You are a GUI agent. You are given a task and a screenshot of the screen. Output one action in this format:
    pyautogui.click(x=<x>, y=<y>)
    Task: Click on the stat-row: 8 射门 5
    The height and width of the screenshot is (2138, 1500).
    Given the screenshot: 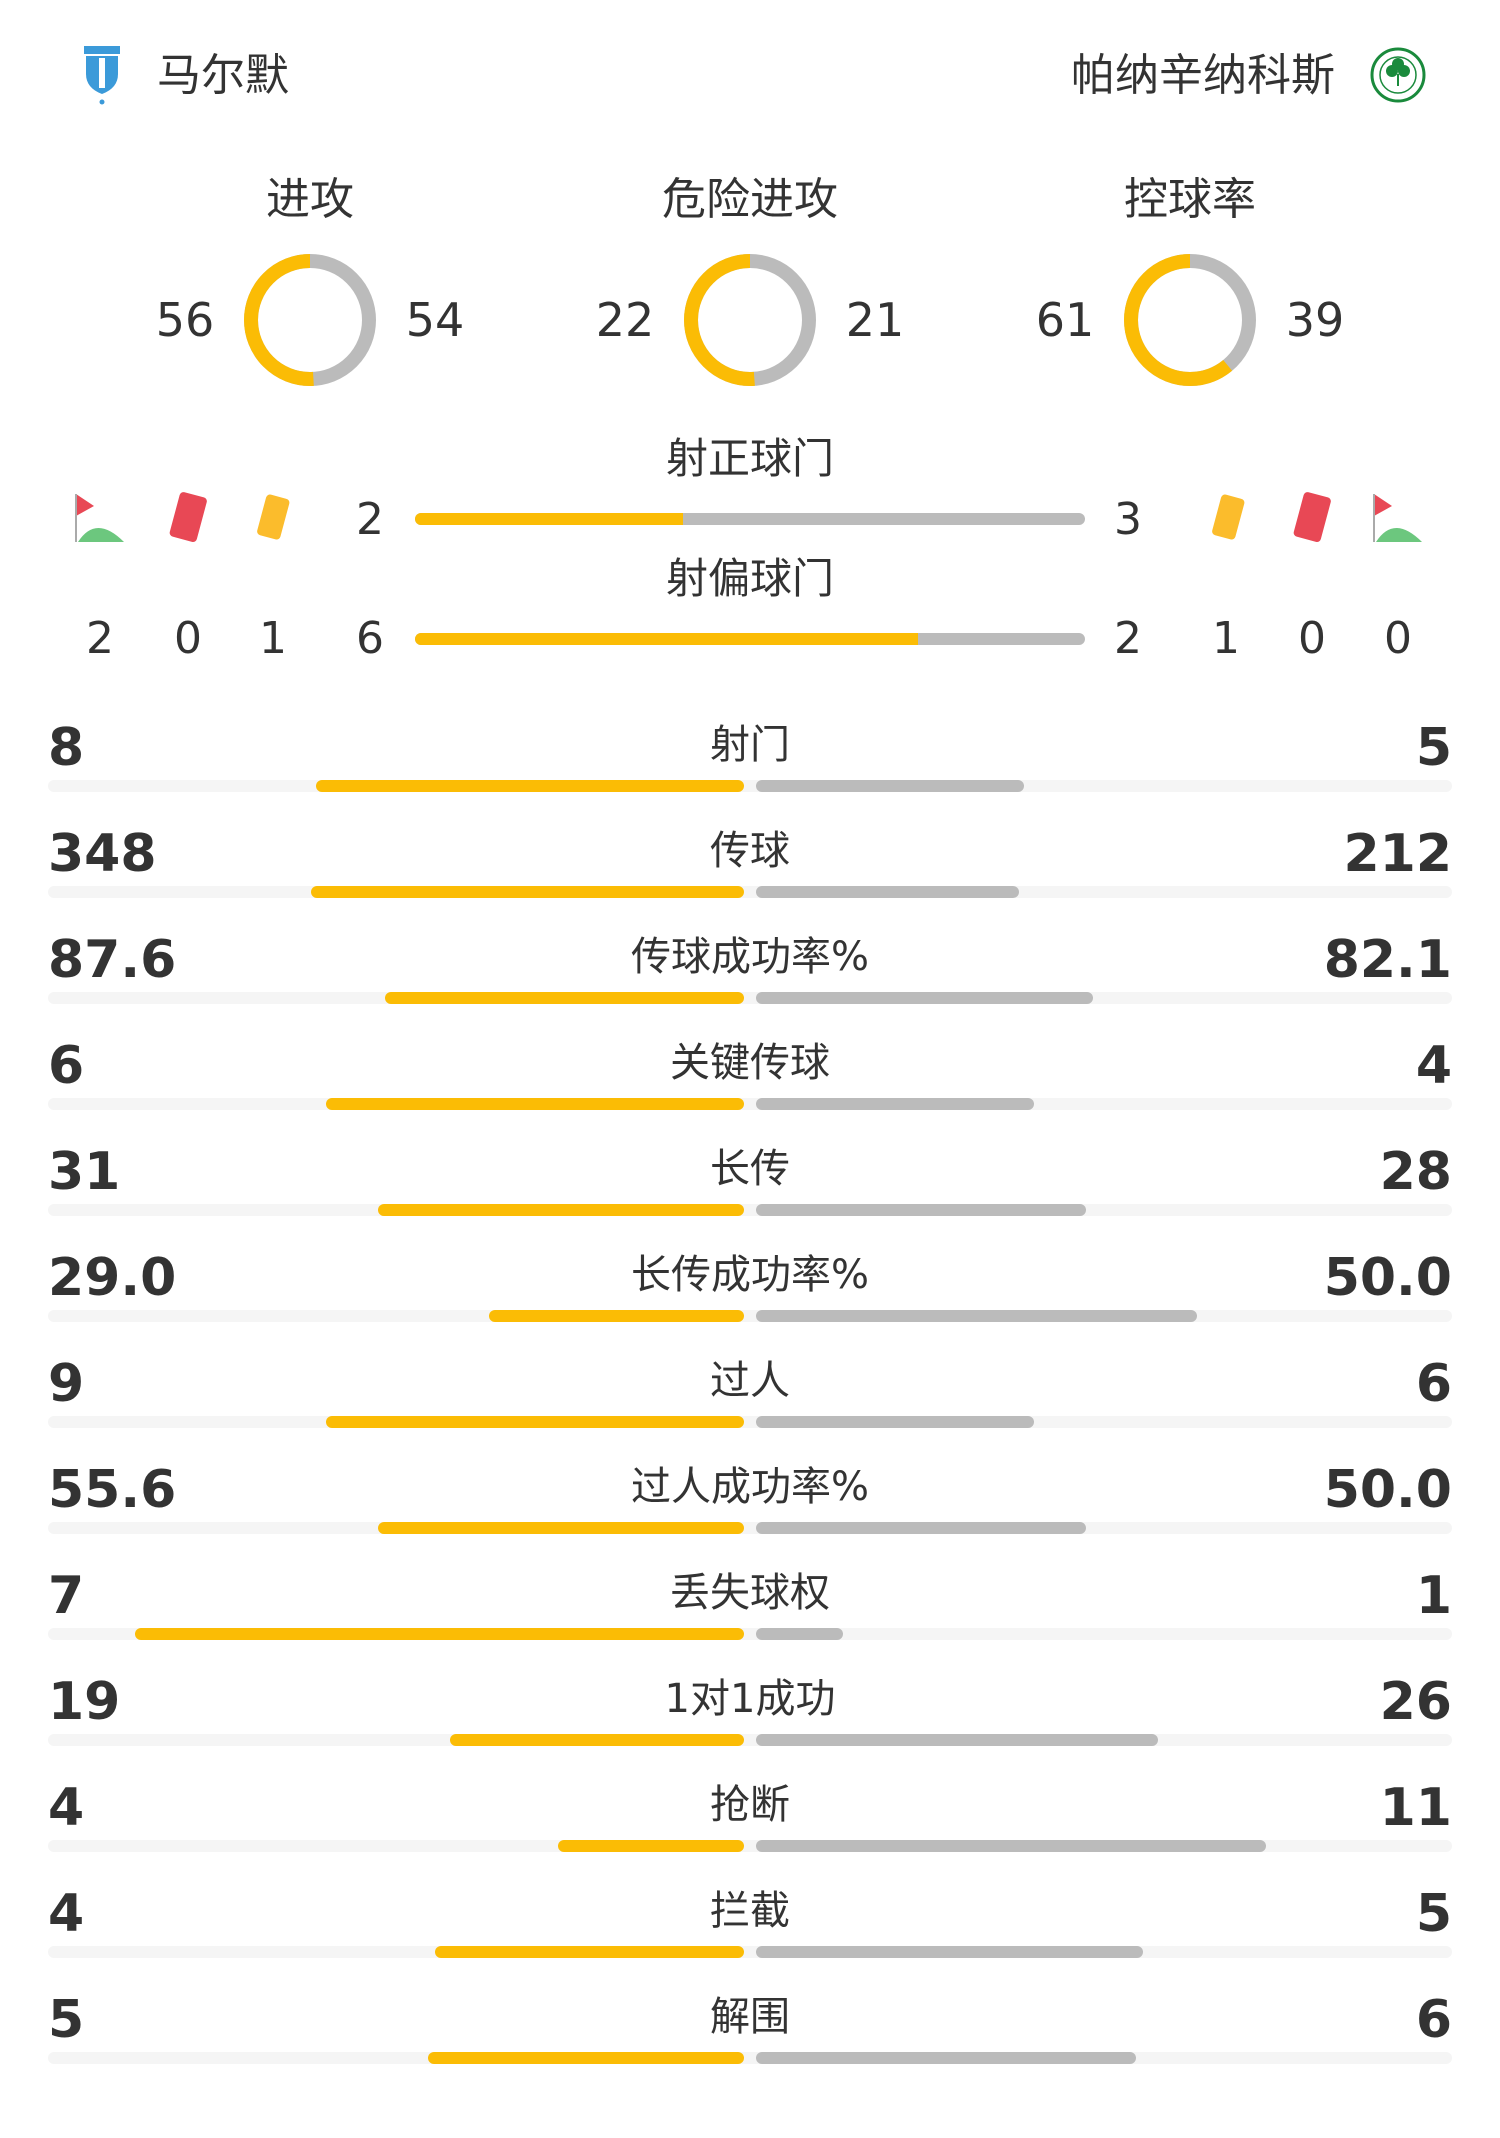 What is the action you would take?
    pyautogui.click(x=750, y=763)
    